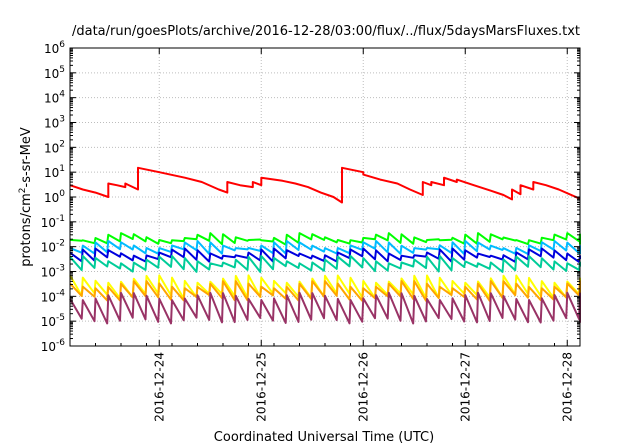 The image size is (640, 448). Describe the element at coordinates (324, 437) in the screenshot. I see `x-axis-title: Coordinated Universal Time (UTC)` at that location.